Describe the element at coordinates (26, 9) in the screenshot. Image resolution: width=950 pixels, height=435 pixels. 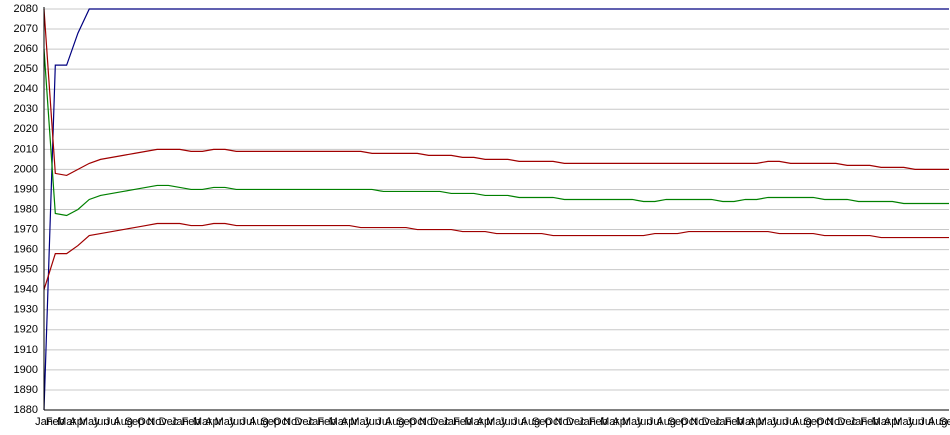
I see `y-tick-label: 2080` at that location.